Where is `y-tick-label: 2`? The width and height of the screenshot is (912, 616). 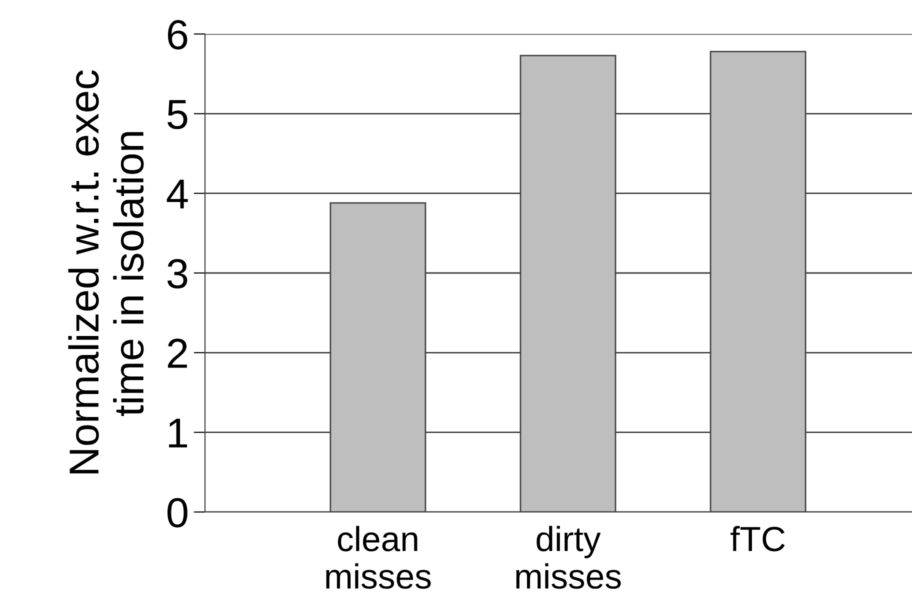
y-tick-label: 2 is located at coordinates (177, 353).